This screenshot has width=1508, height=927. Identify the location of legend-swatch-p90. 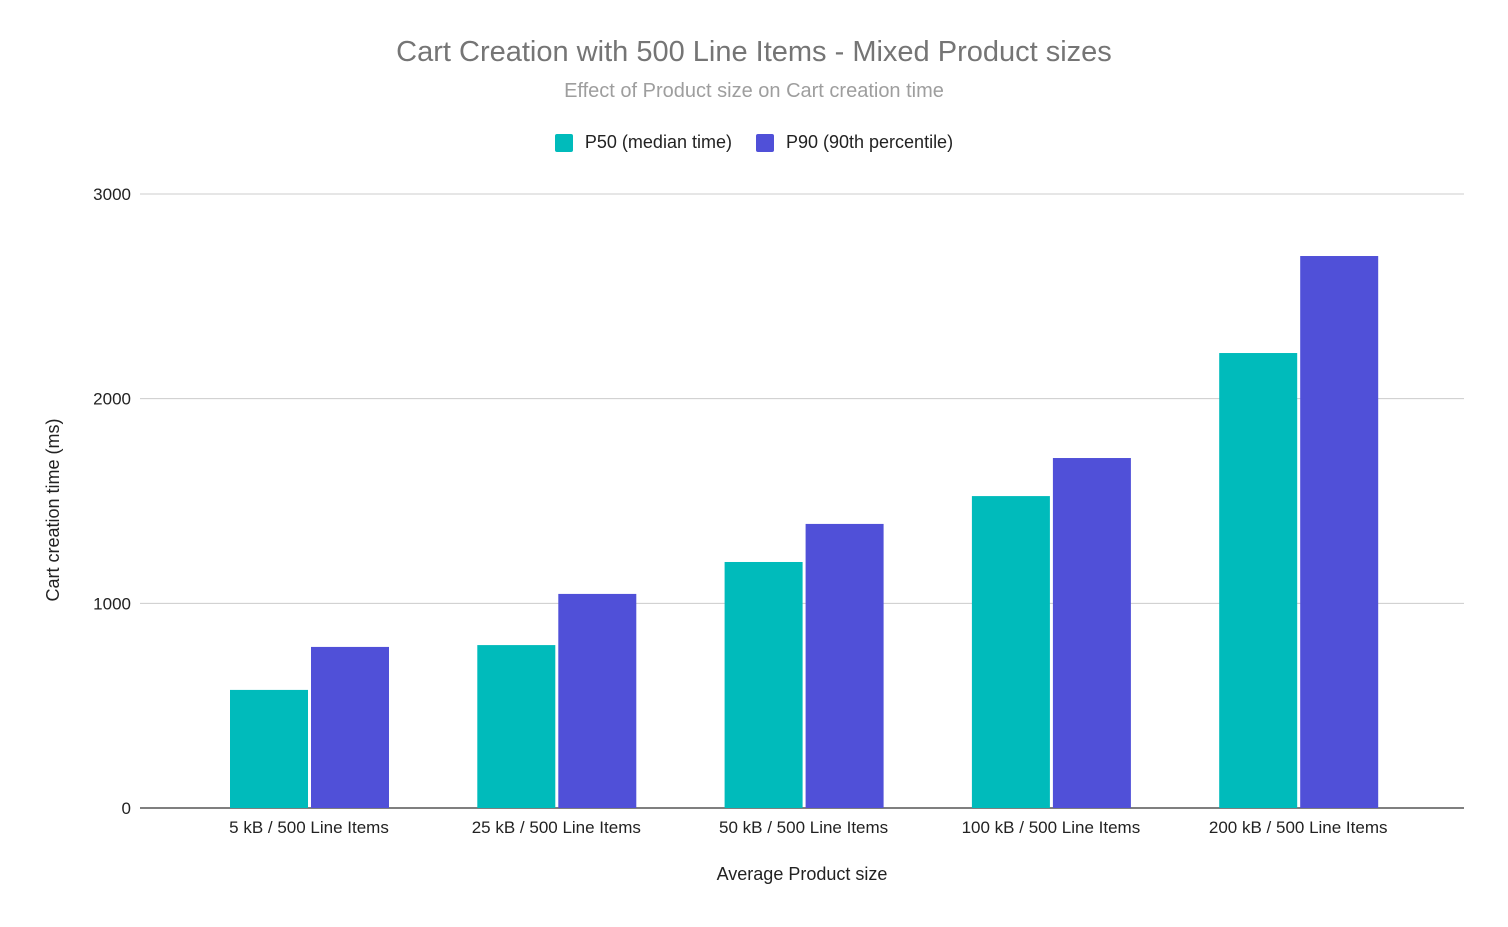
(764, 142).